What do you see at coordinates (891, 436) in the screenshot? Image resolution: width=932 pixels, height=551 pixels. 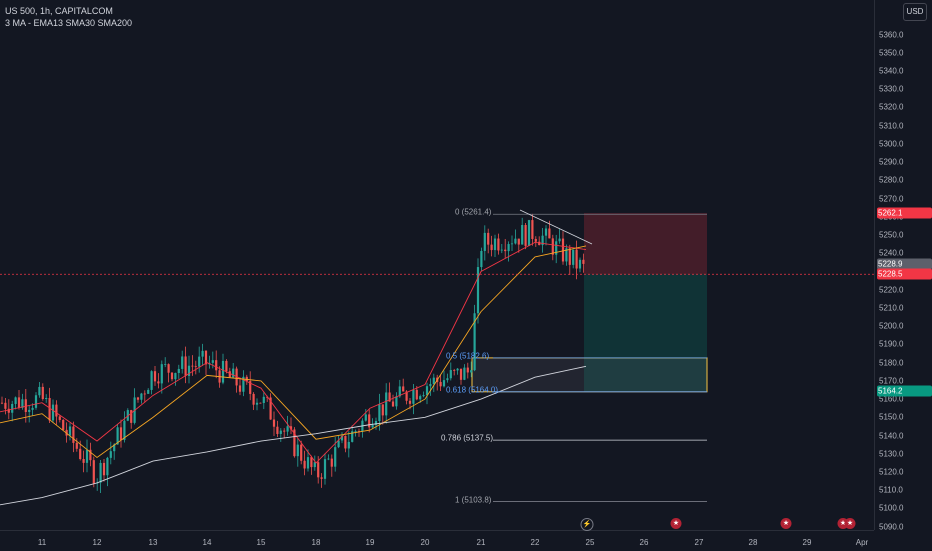 I see `price-tick: 5140.0` at bounding box center [891, 436].